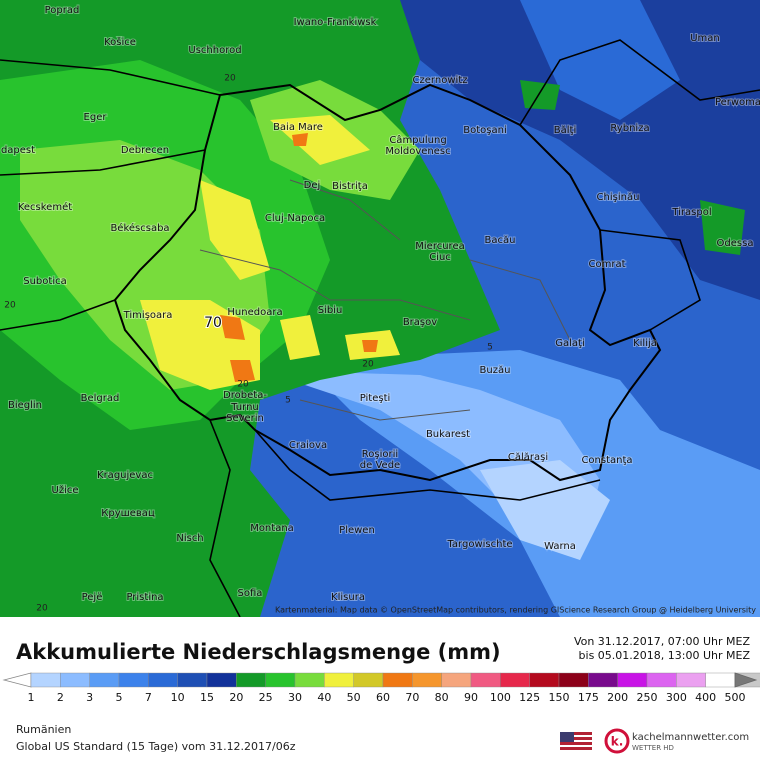 Image resolution: width=760 pixels, height=760 pixels. Describe the element at coordinates (96, 117) in the screenshot. I see `city-label: Eger` at that location.